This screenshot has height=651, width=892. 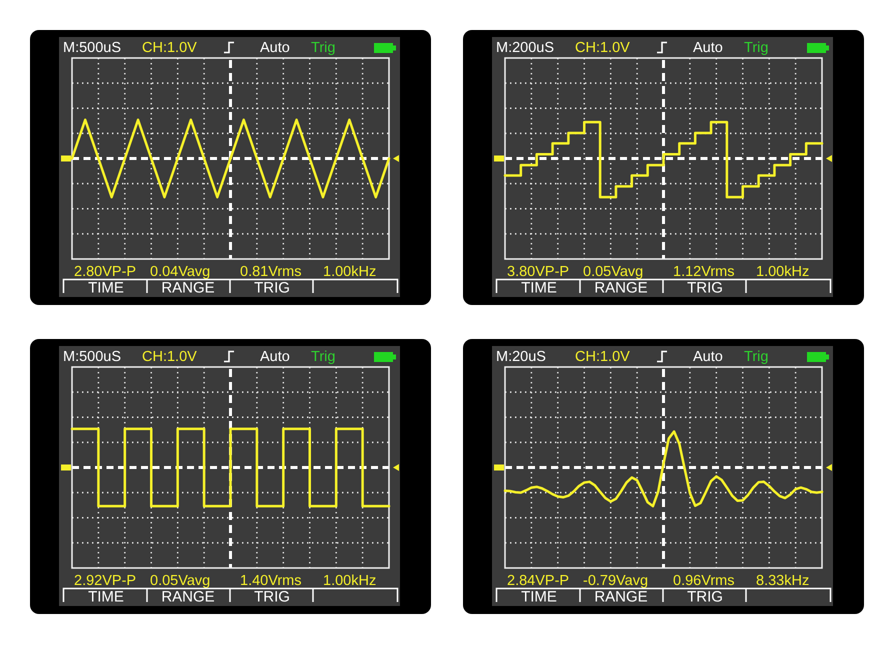 What do you see at coordinates (180, 272) in the screenshot?
I see `text: 0.04Vavg` at bounding box center [180, 272].